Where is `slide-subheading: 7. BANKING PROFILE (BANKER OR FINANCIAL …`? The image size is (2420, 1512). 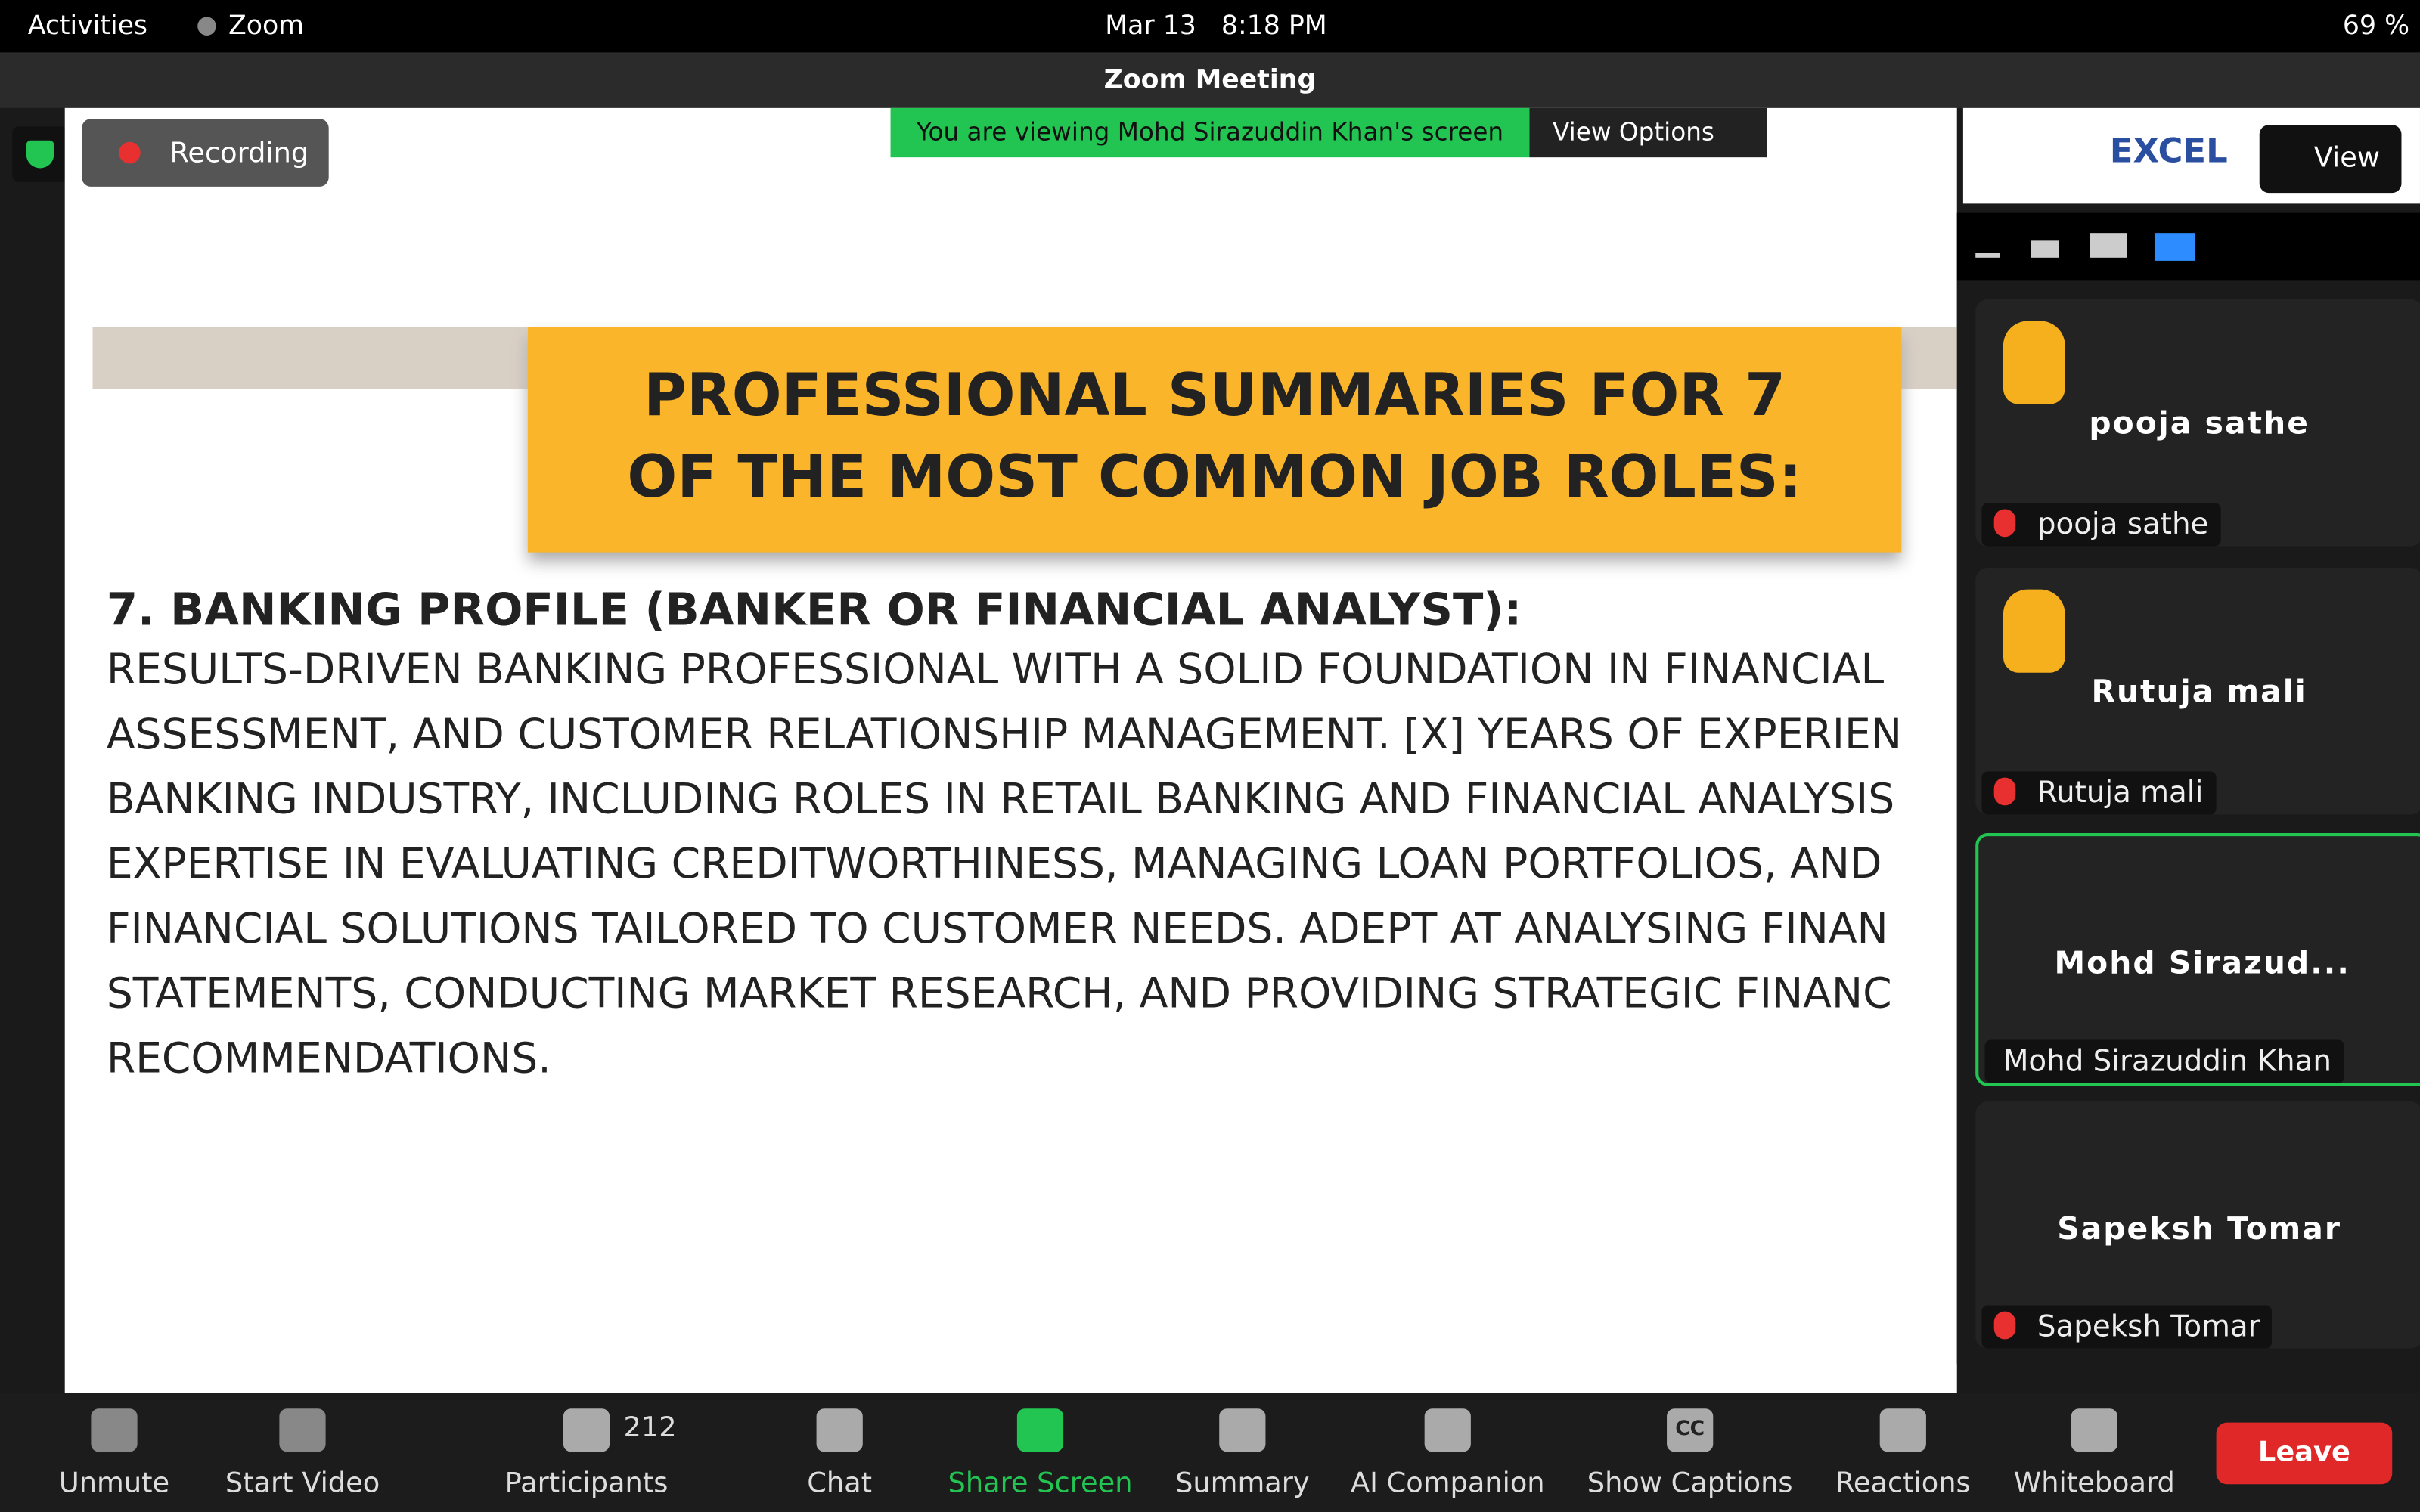 slide-subheading: 7. BANKING PROFILE (BANKER OR FINANCIAL … is located at coordinates (814, 609).